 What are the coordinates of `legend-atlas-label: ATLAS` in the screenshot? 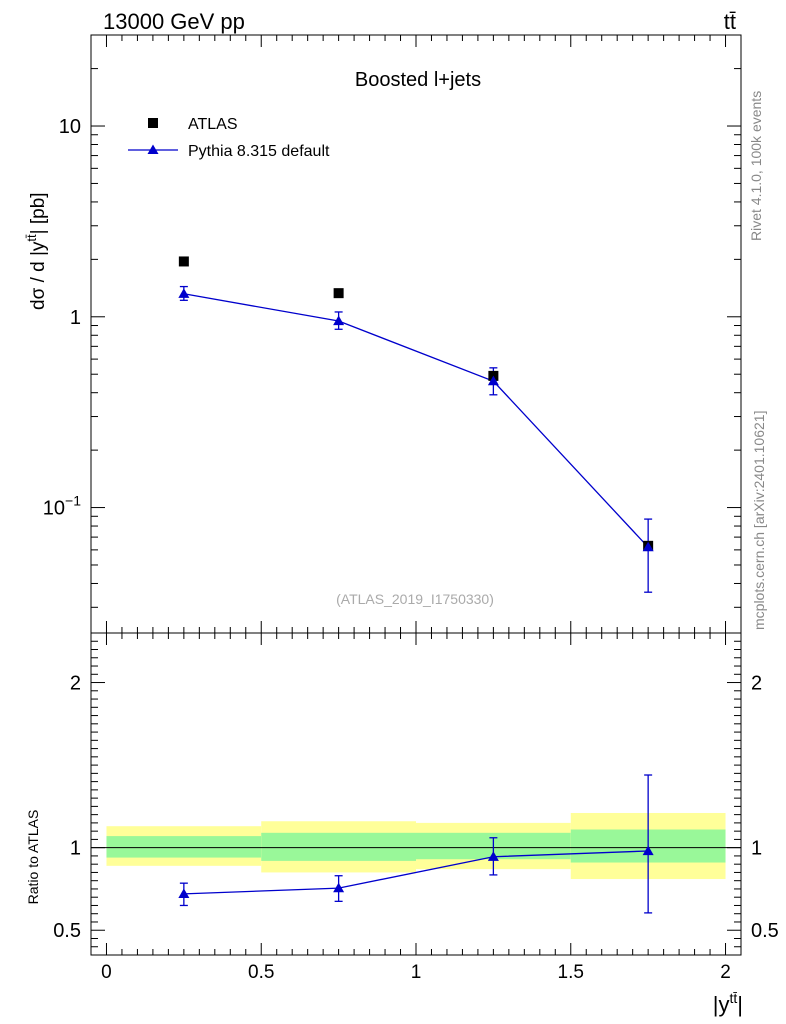 It's located at (213, 124).